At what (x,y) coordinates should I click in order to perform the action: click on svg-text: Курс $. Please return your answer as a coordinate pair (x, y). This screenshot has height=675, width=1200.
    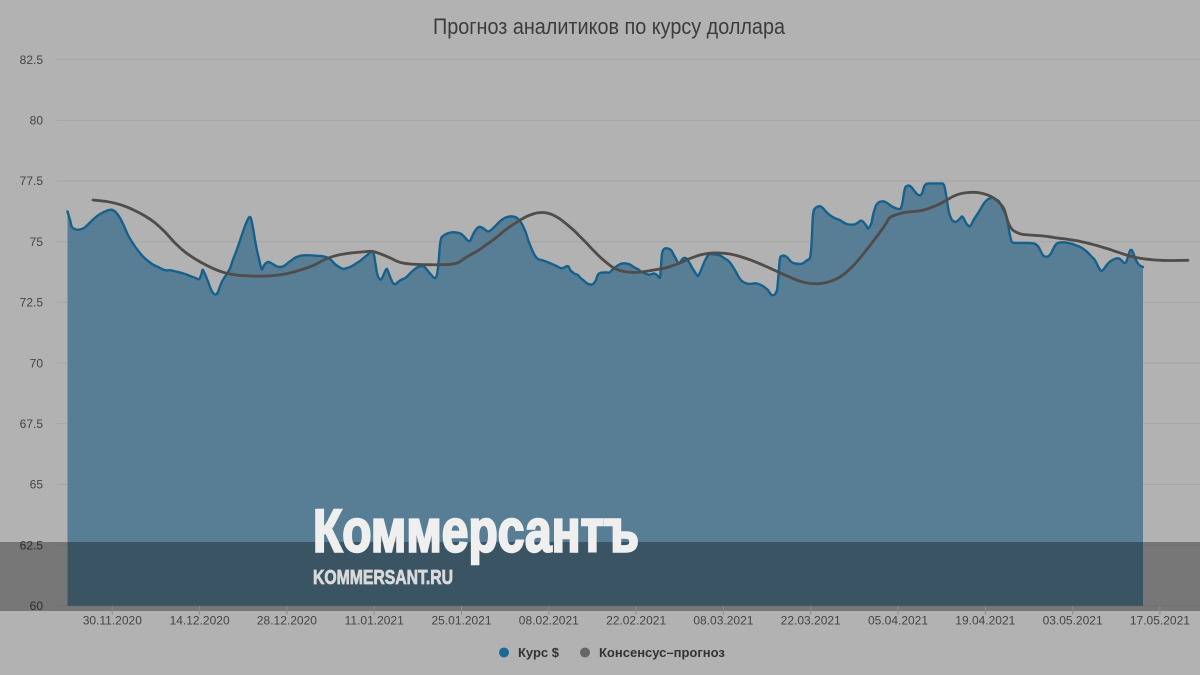
    Looking at the image, I should click on (539, 652).